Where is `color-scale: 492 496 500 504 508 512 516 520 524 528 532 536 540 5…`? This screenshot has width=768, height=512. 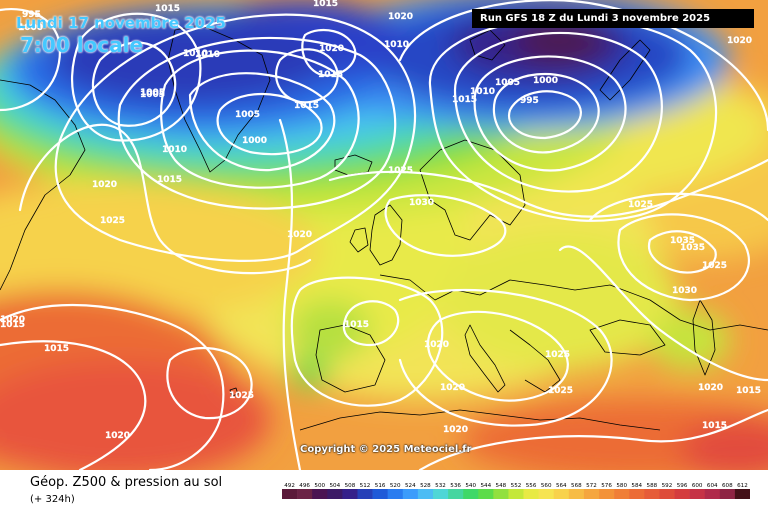
color-scale: 492 496 500 504 508 512 516 520 524 528 532 536 540 5… is located at coordinates (516, 491).